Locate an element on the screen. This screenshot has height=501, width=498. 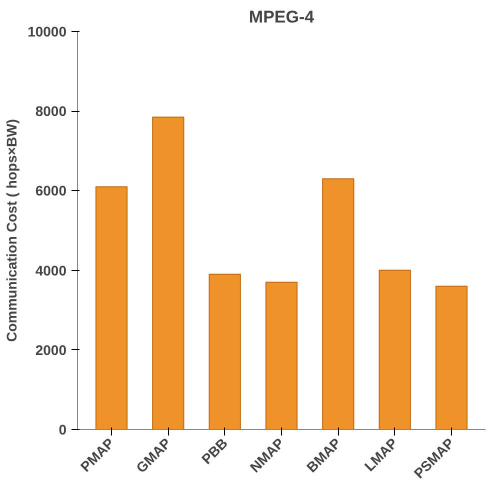
y-tick-label: 2000 is located at coordinates (51, 350).